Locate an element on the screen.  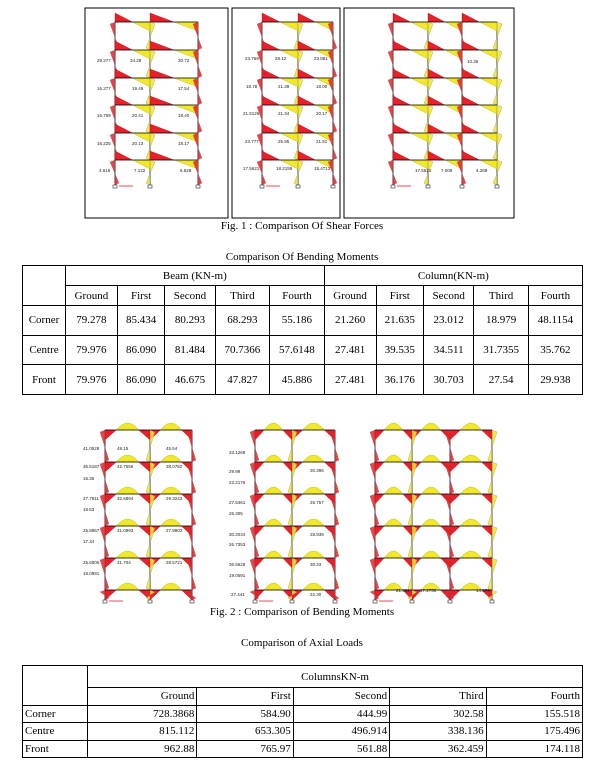
diagram-label: 26.305 is located at coordinates (236, 513).